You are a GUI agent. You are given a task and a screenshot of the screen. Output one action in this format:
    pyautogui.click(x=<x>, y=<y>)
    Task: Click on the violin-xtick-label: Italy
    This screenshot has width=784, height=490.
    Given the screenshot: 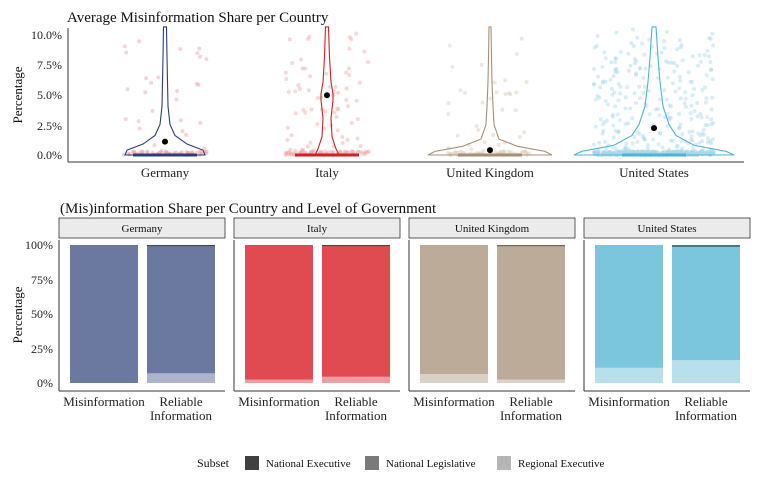 What is the action you would take?
    pyautogui.click(x=327, y=172)
    